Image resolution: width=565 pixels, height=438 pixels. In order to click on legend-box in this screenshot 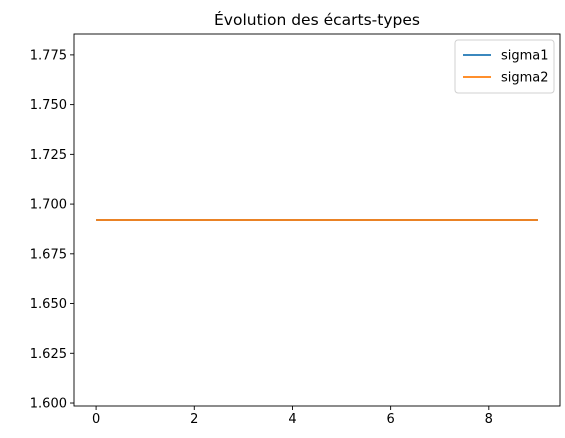, I will do `click(504, 66)`.